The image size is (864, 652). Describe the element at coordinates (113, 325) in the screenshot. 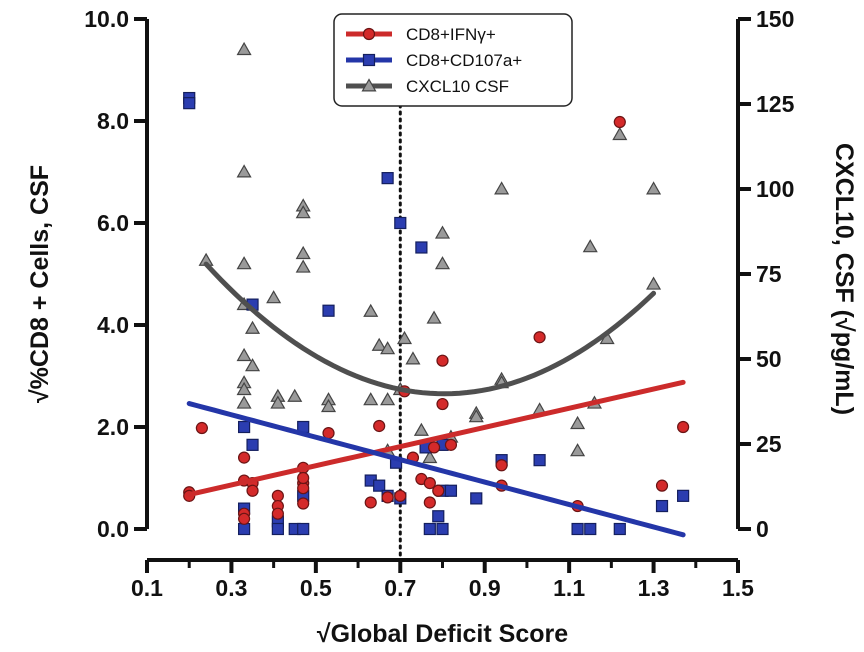

I see `y-left-tick-label: 4.0` at that location.